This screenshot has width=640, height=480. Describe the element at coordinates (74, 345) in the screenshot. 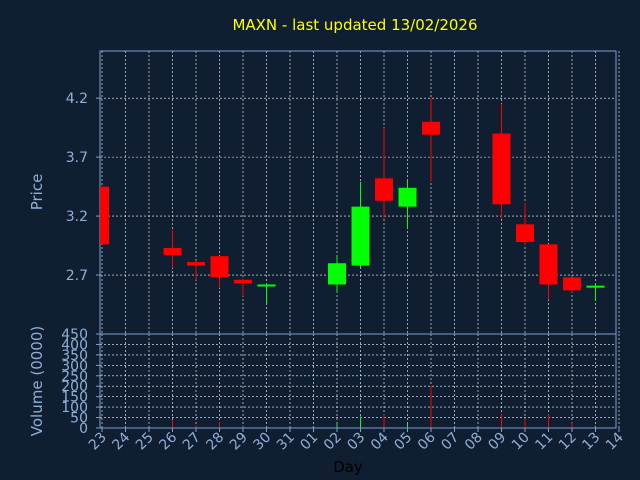

I see `volume-tick-label: 400` at that location.